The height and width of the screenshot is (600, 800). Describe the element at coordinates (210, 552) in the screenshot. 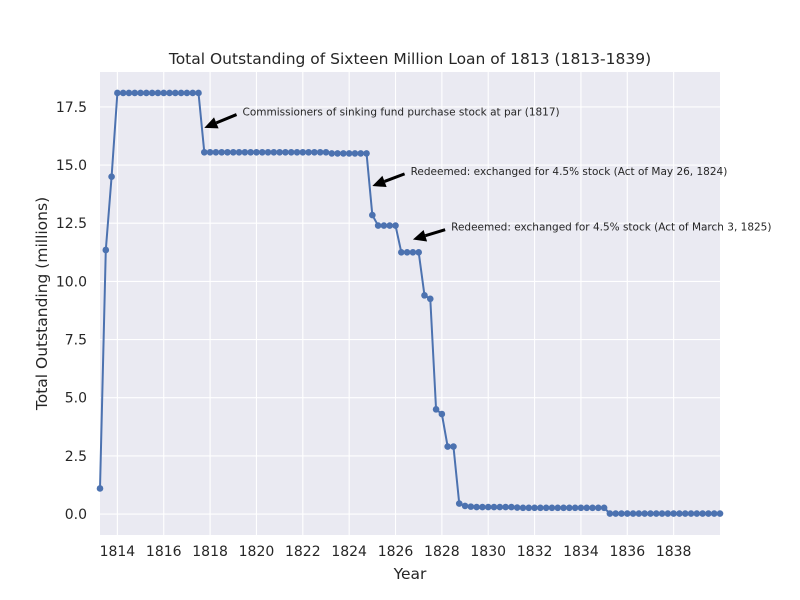

I see `x-tick-label: 1818` at that location.